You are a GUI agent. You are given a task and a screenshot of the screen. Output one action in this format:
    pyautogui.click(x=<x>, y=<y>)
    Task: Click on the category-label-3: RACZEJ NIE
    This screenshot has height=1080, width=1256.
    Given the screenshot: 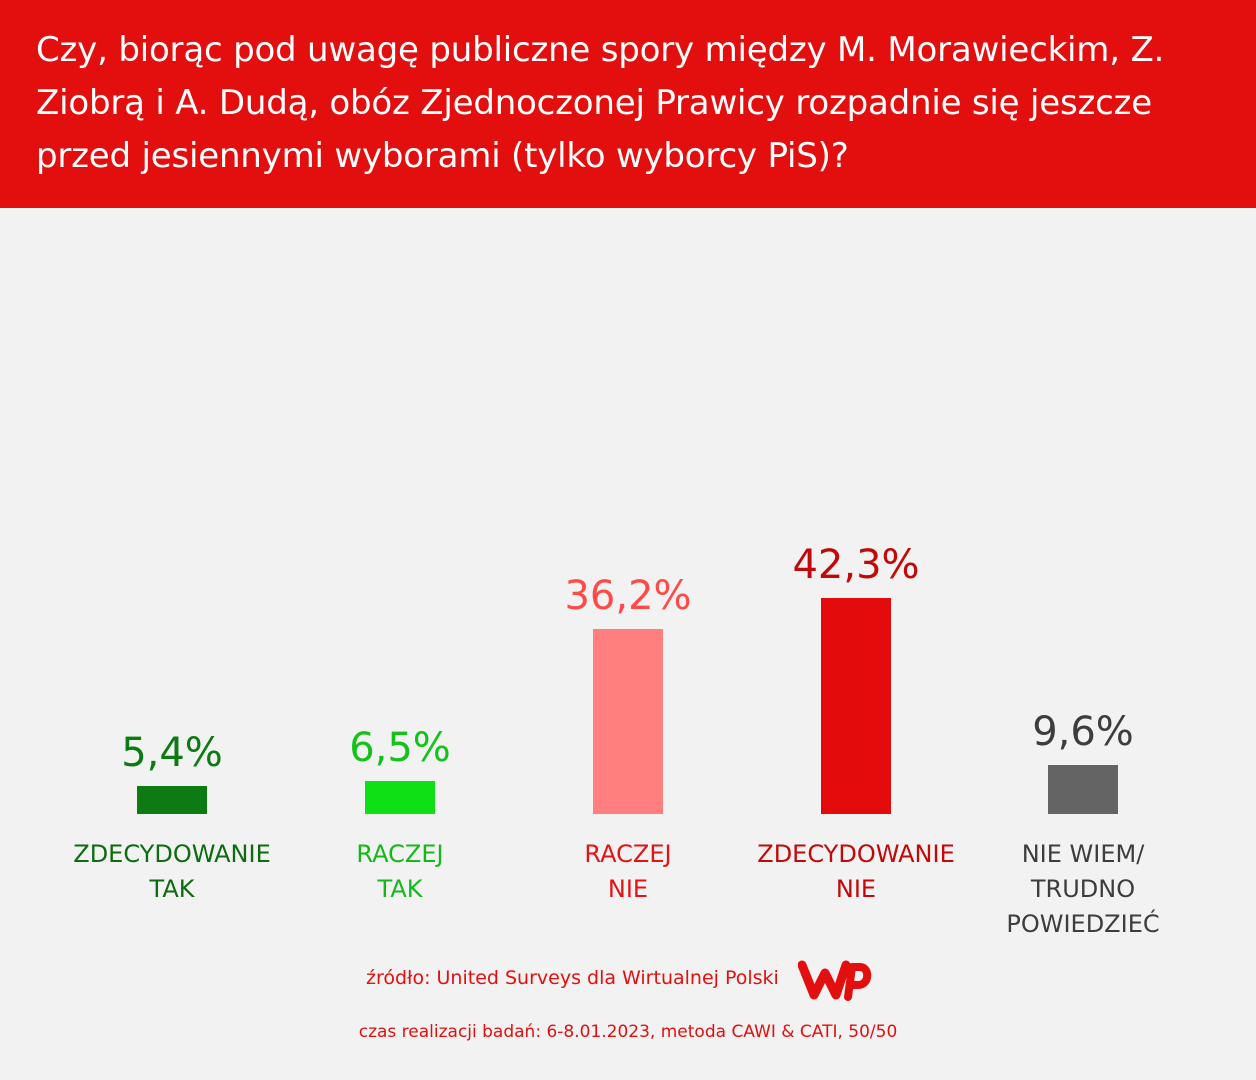 What is the action you would take?
    pyautogui.click(x=628, y=871)
    